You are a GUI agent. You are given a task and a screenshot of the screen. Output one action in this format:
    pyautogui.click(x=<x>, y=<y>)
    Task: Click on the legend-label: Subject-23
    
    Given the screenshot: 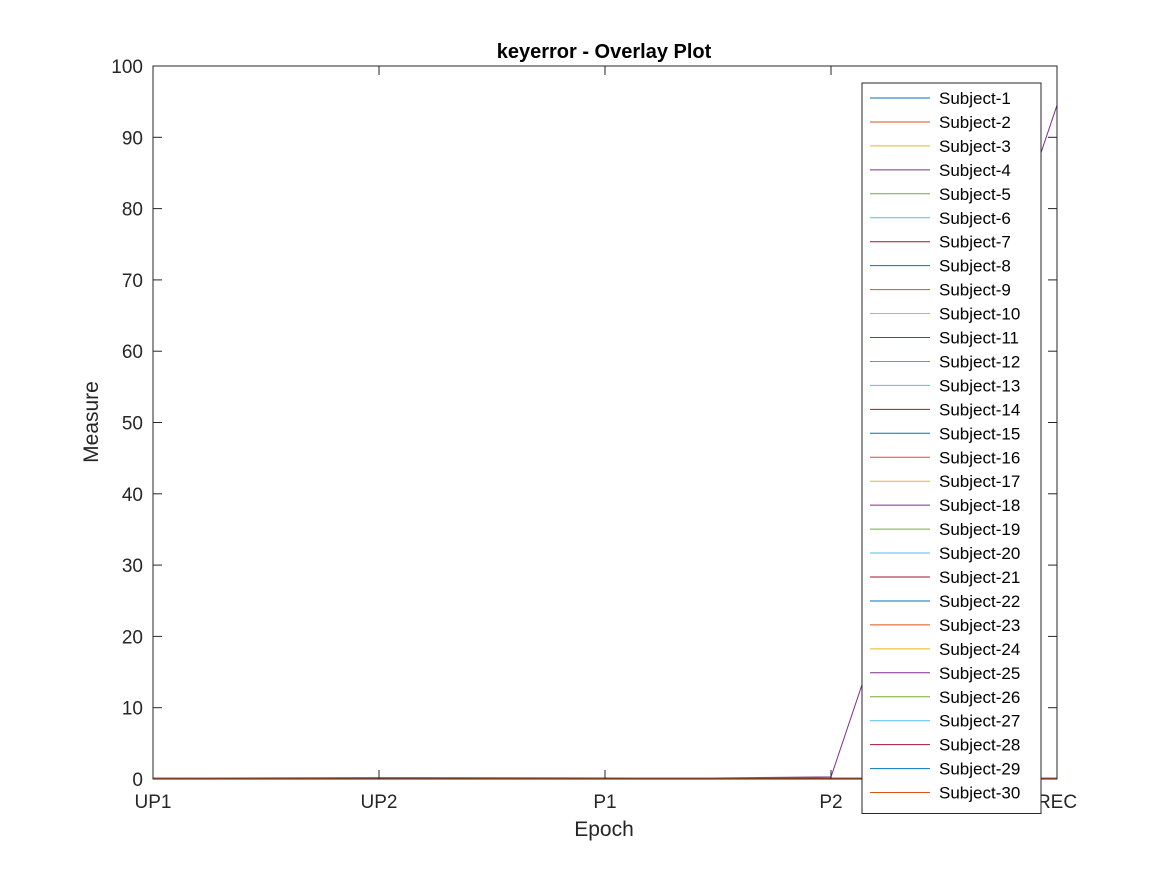 What is the action you would take?
    pyautogui.click(x=979, y=625)
    